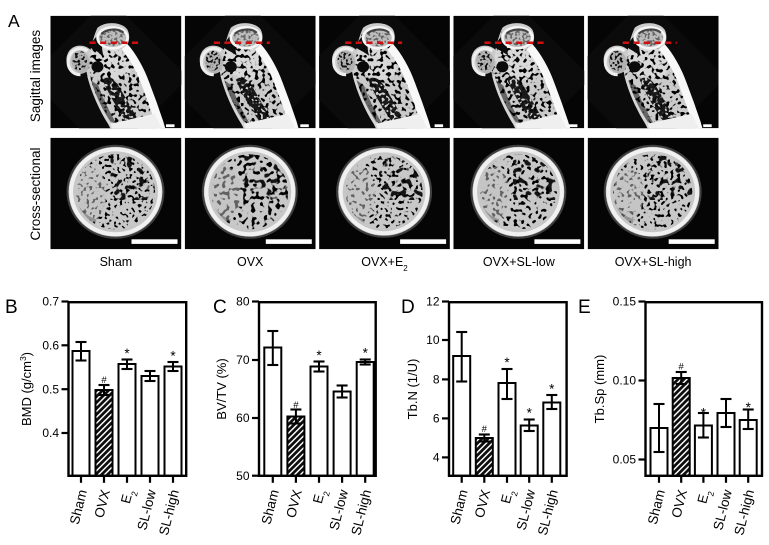  Describe the element at coordinates (116, 262) in the screenshot. I see `svg-text: Sham` at that location.